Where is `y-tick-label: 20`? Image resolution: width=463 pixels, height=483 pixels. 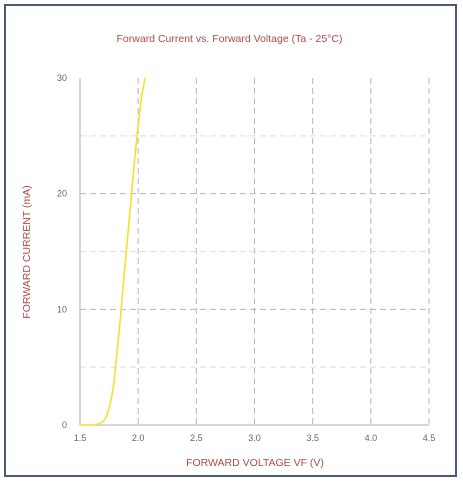 y-tick-label: 20 is located at coordinates (62, 194).